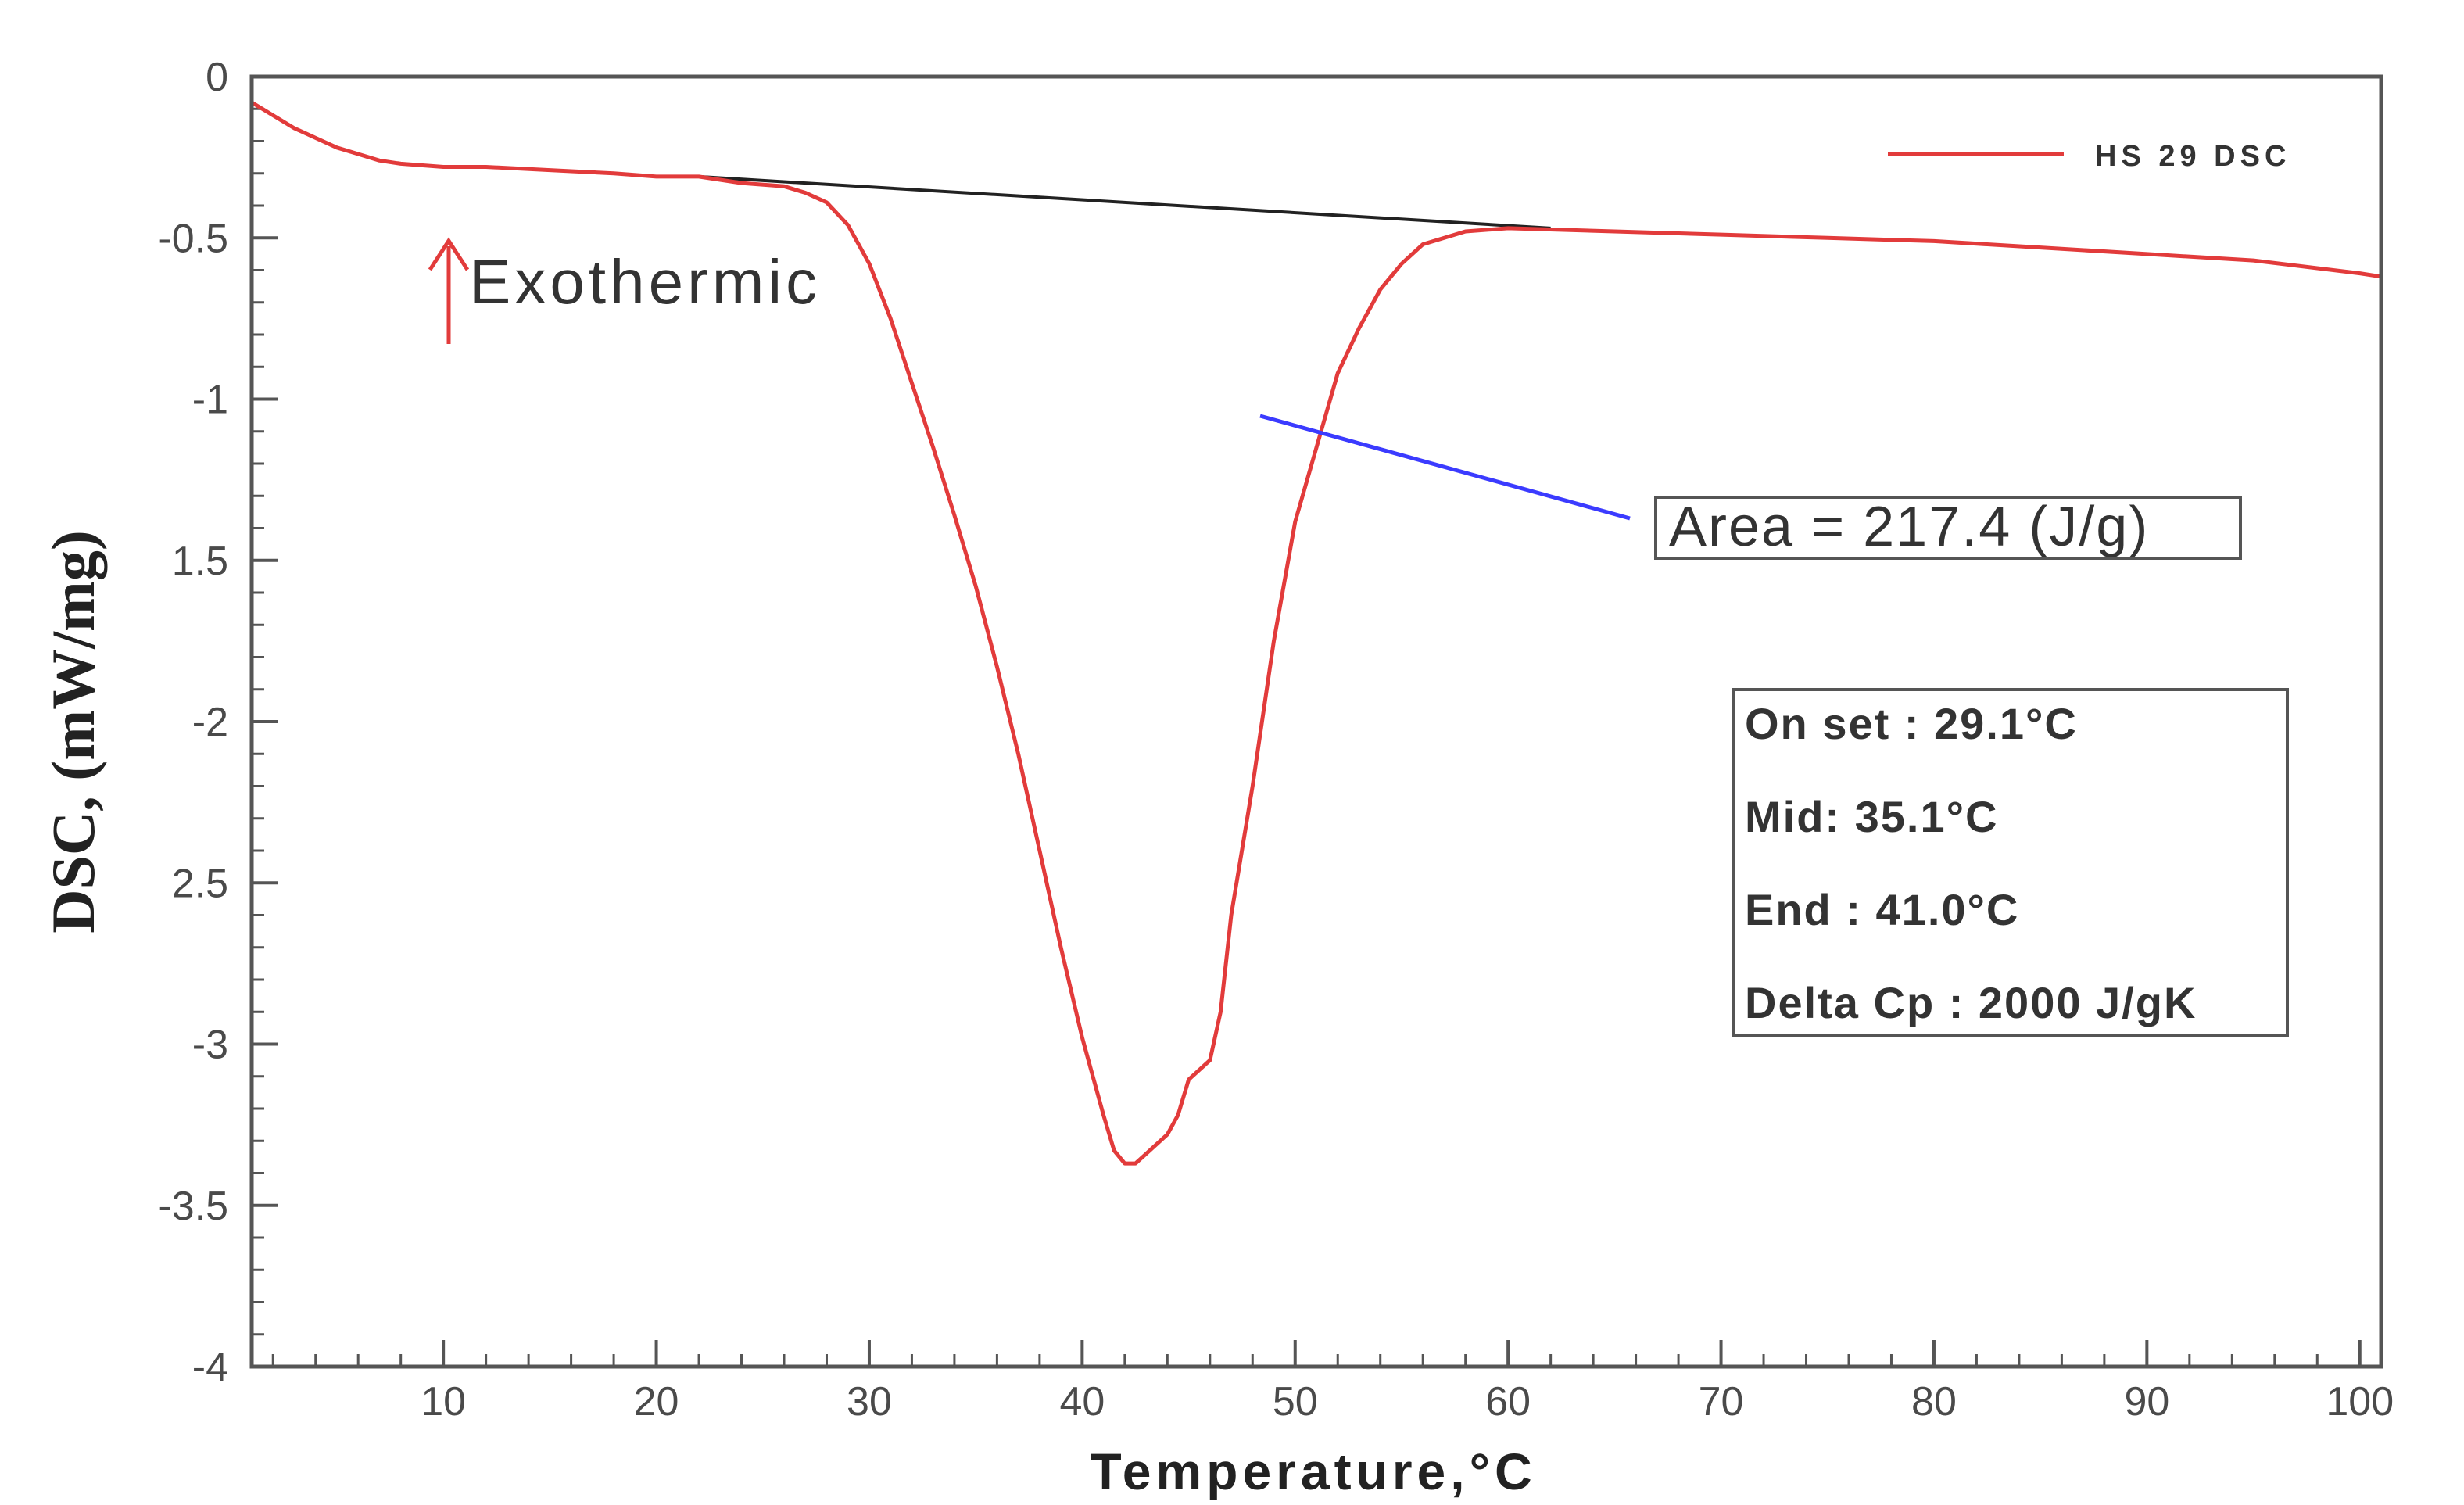 This screenshot has width=2464, height=1505. Describe the element at coordinates (2146, 1401) in the screenshot. I see `x-tick-label: 90` at that location.